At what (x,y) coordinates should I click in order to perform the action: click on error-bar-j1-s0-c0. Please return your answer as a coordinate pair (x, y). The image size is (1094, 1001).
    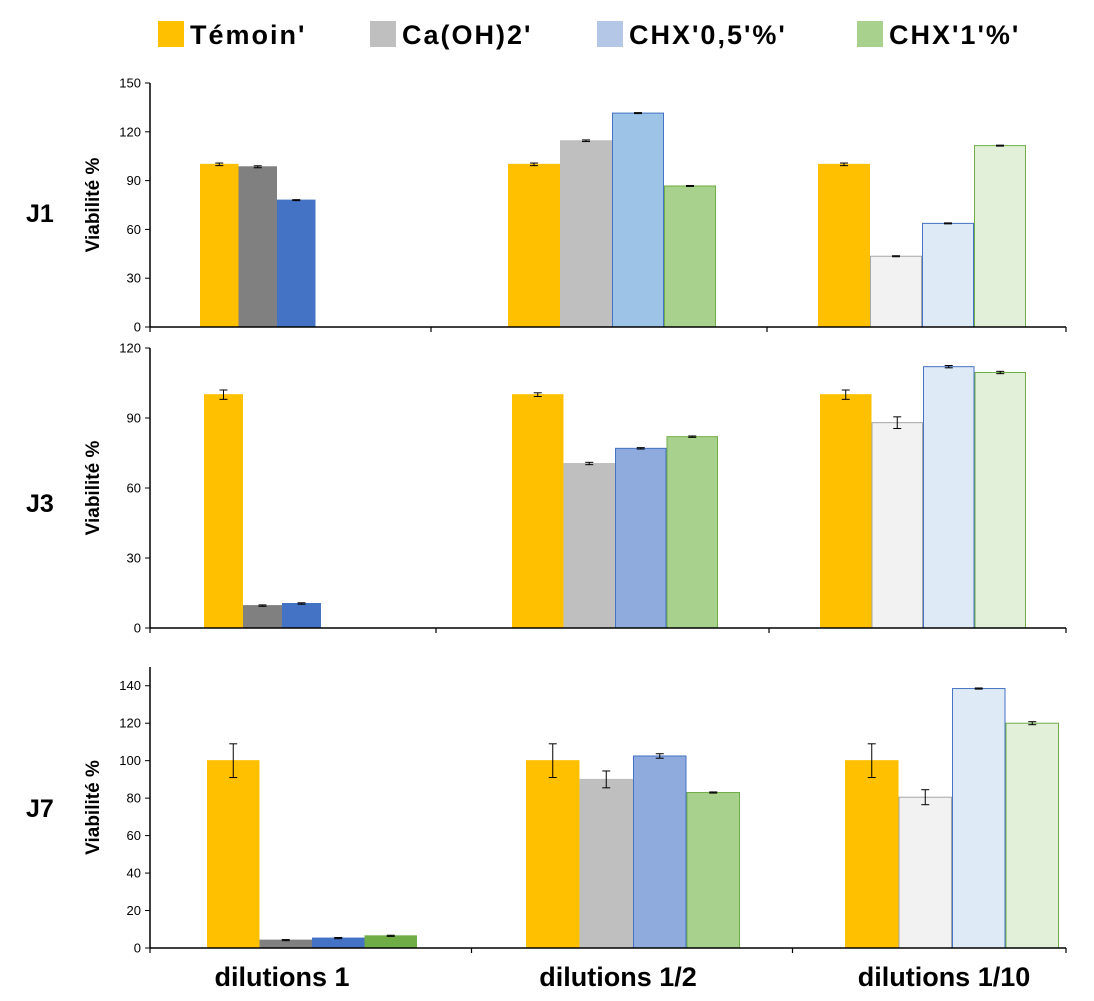
    Looking at the image, I should click on (219, 164).